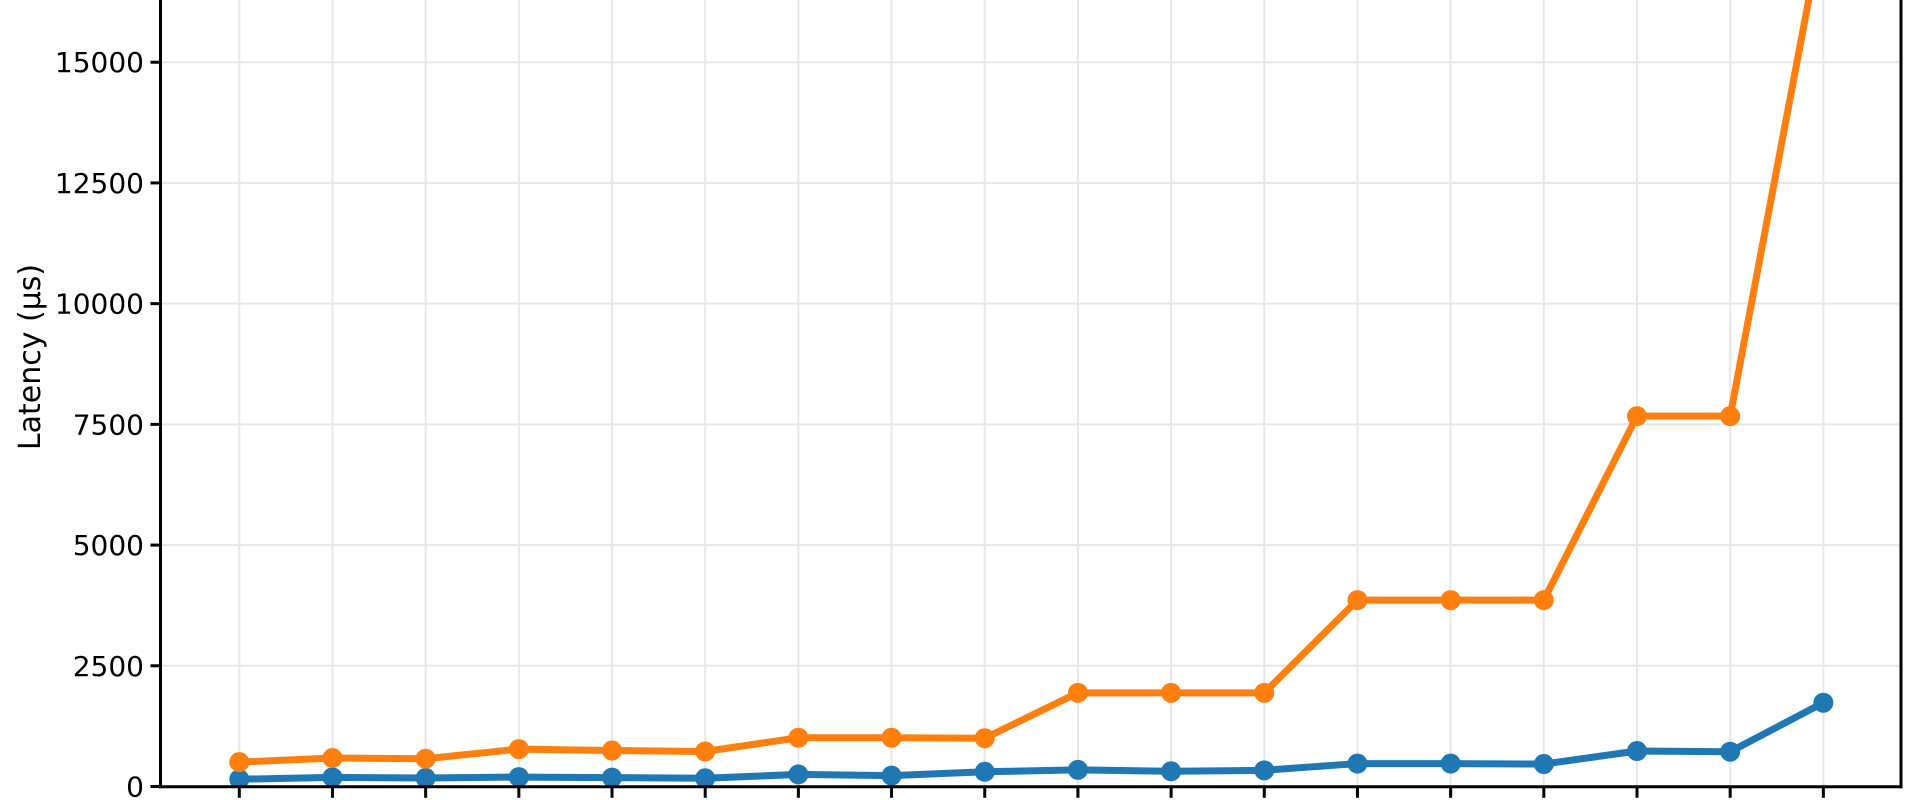  Describe the element at coordinates (108, 666) in the screenshot. I see `y-tick-label: 2500` at that location.